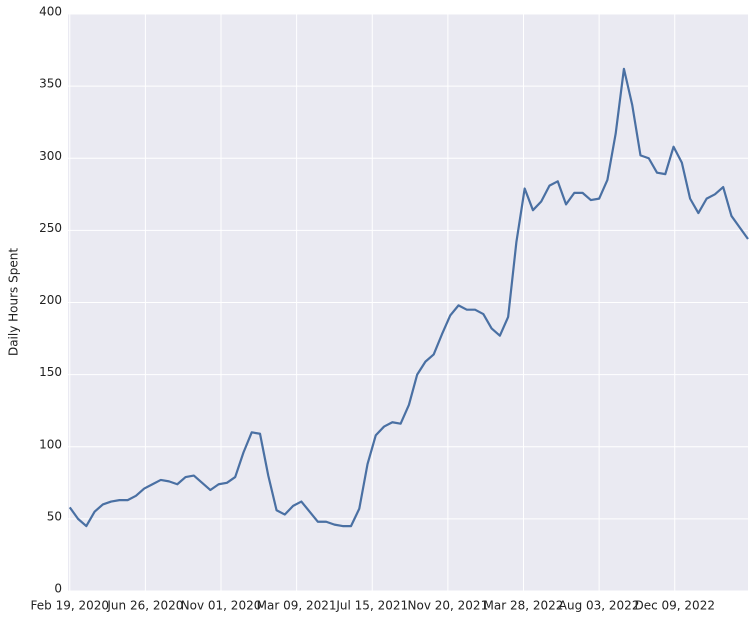 Image resolution: width=755 pixels, height=622 pixels. Describe the element at coordinates (58, 589) in the screenshot. I see `y-tick-label: 0` at that location.